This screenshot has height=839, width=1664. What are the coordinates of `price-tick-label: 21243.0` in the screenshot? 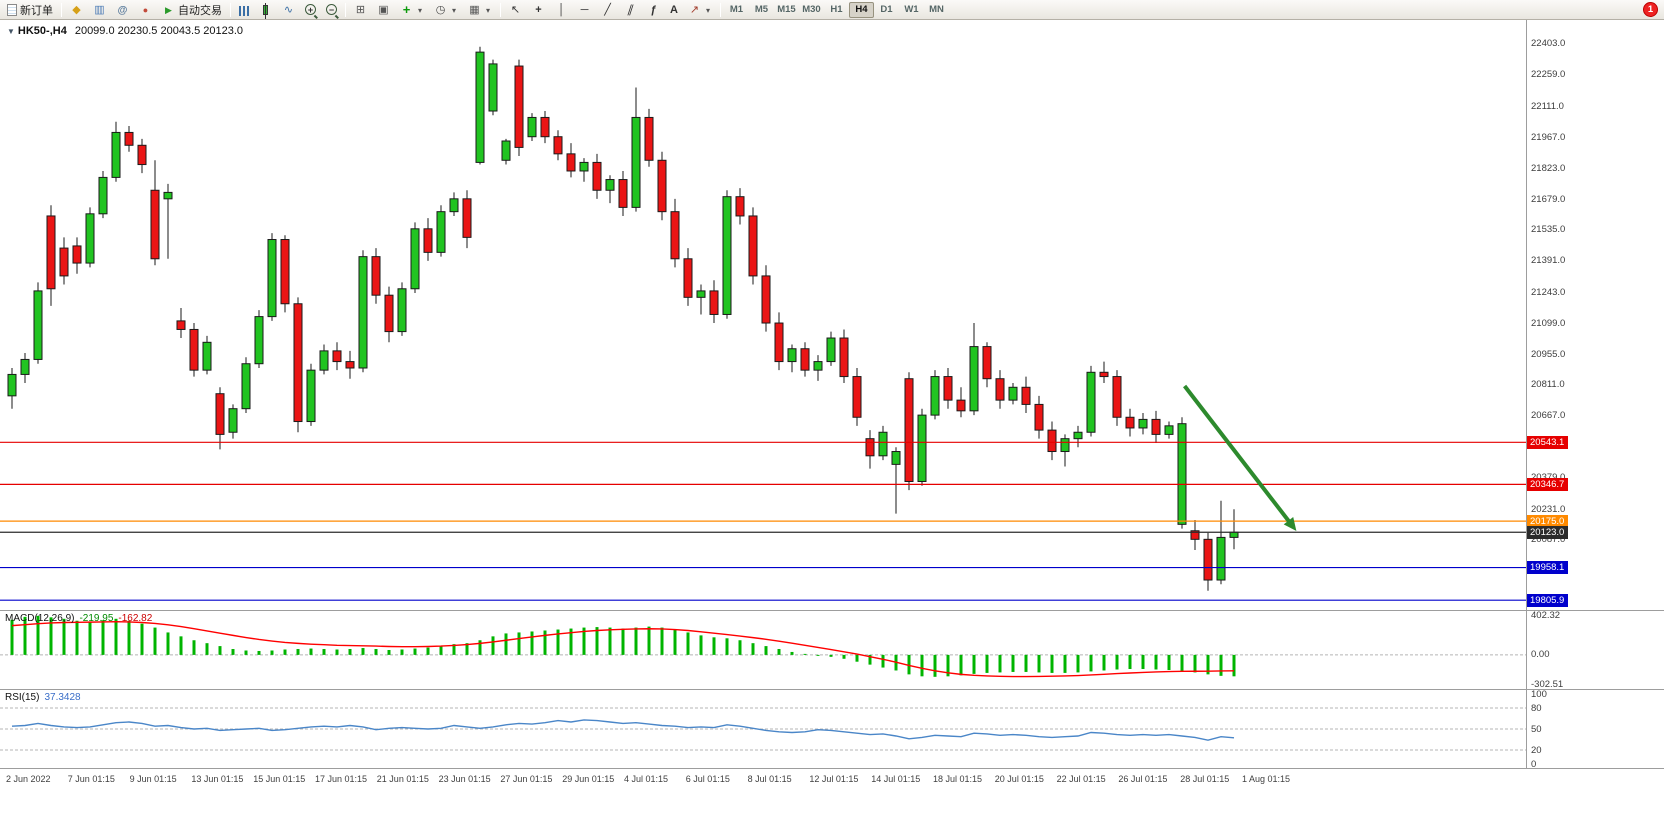 It's located at (1548, 292).